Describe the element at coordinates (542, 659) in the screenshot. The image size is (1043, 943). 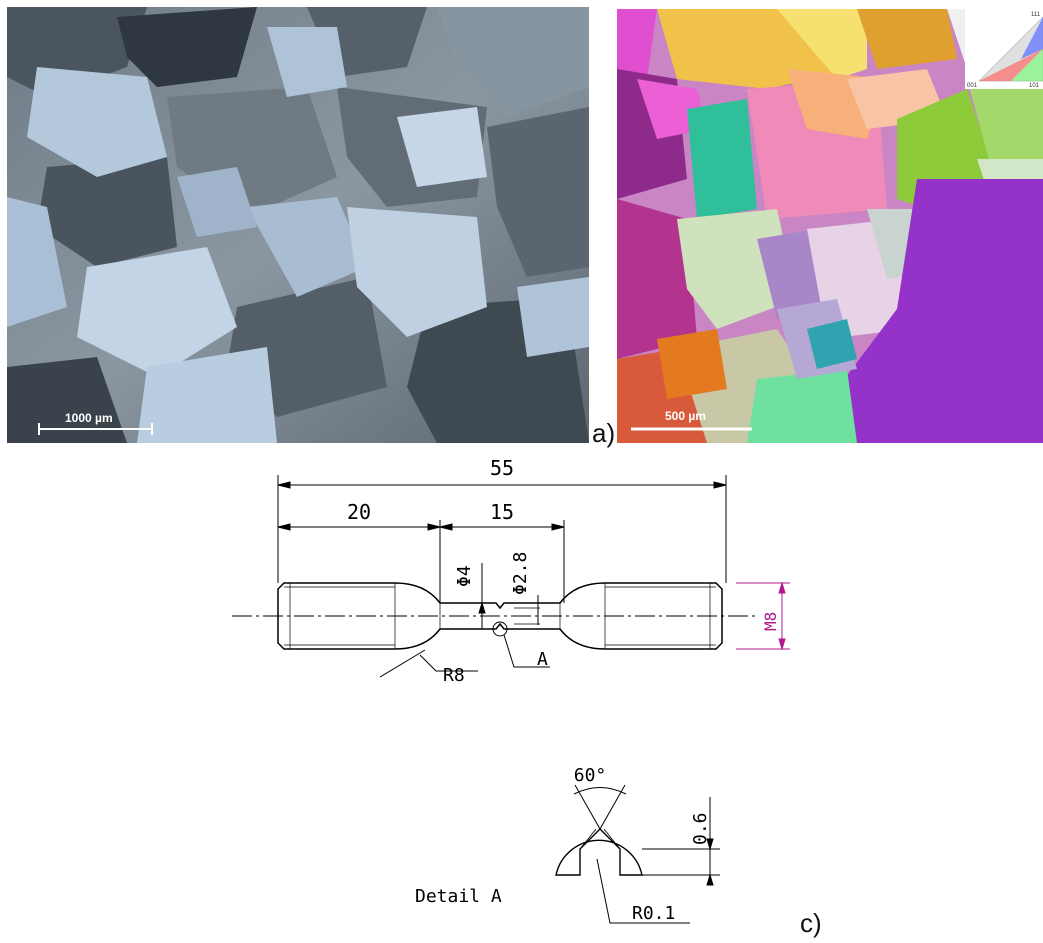
I see `detail-callout: A` at that location.